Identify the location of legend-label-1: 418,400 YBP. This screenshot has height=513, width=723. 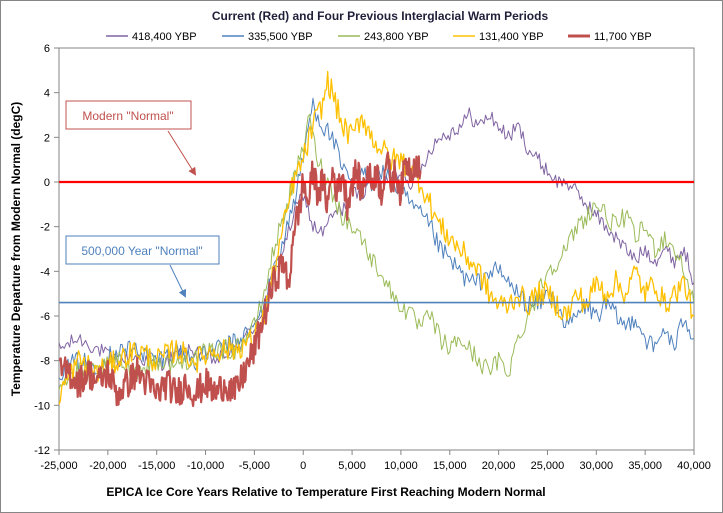
(164, 37).